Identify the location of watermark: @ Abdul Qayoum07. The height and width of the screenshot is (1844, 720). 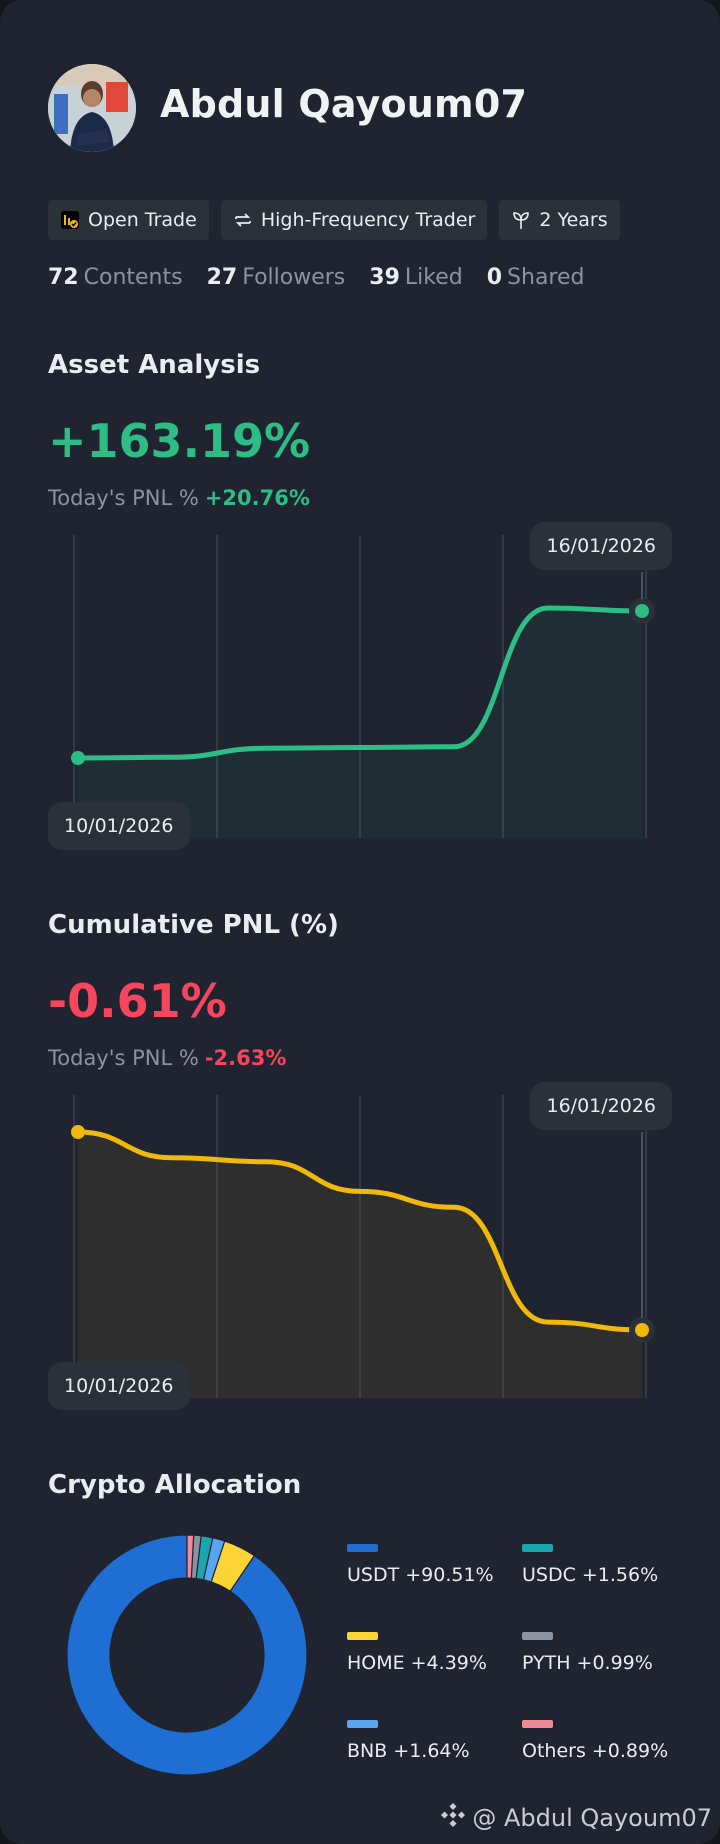
(576, 1818).